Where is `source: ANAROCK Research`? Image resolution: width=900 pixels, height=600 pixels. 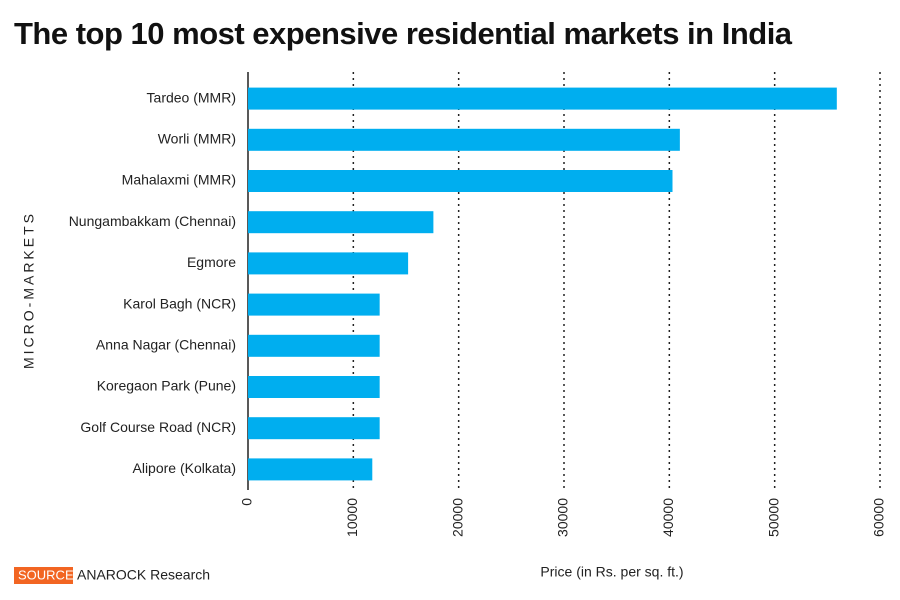 source: ANAROCK Research is located at coordinates (143, 575).